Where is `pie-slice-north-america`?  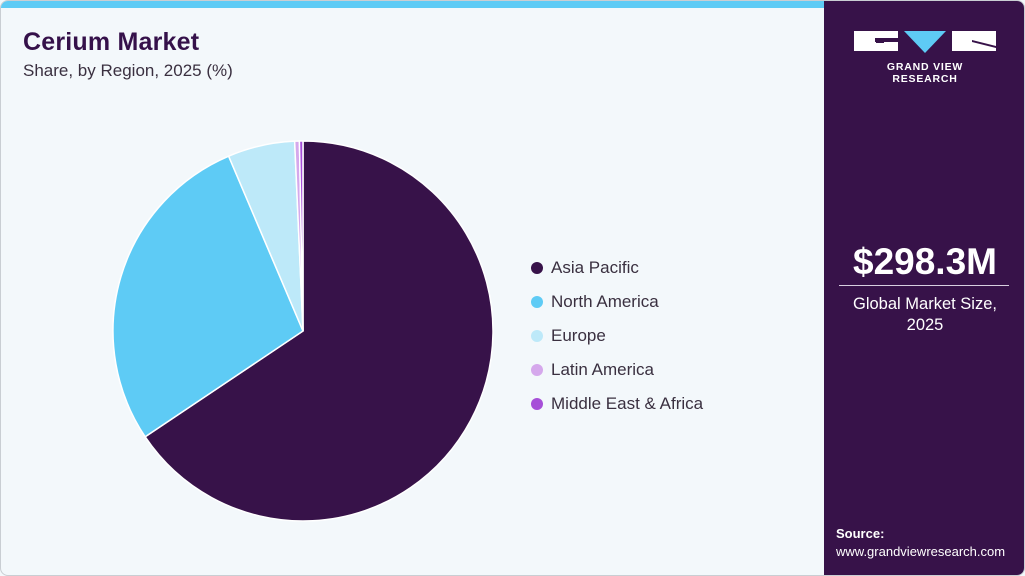 pie-slice-north-america is located at coordinates (208, 296).